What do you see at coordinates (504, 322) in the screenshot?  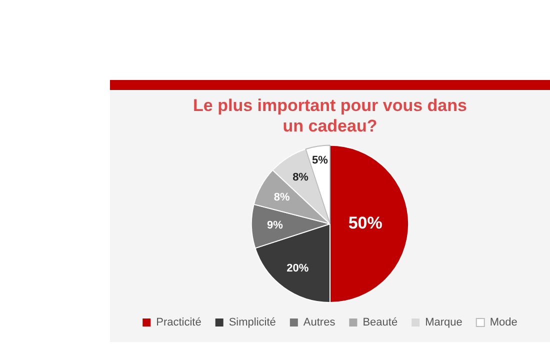 I see `legend-label: Mode` at bounding box center [504, 322].